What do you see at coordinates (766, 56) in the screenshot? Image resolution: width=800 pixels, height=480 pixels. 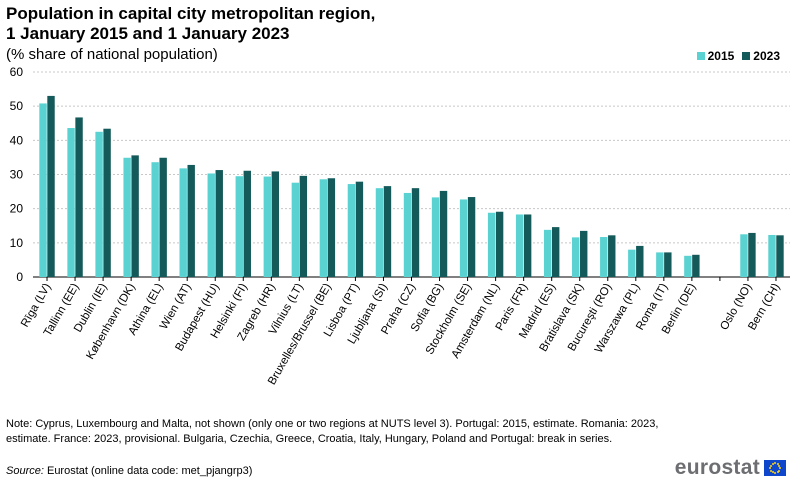 I see `legend-label-2023: 2023` at bounding box center [766, 56].